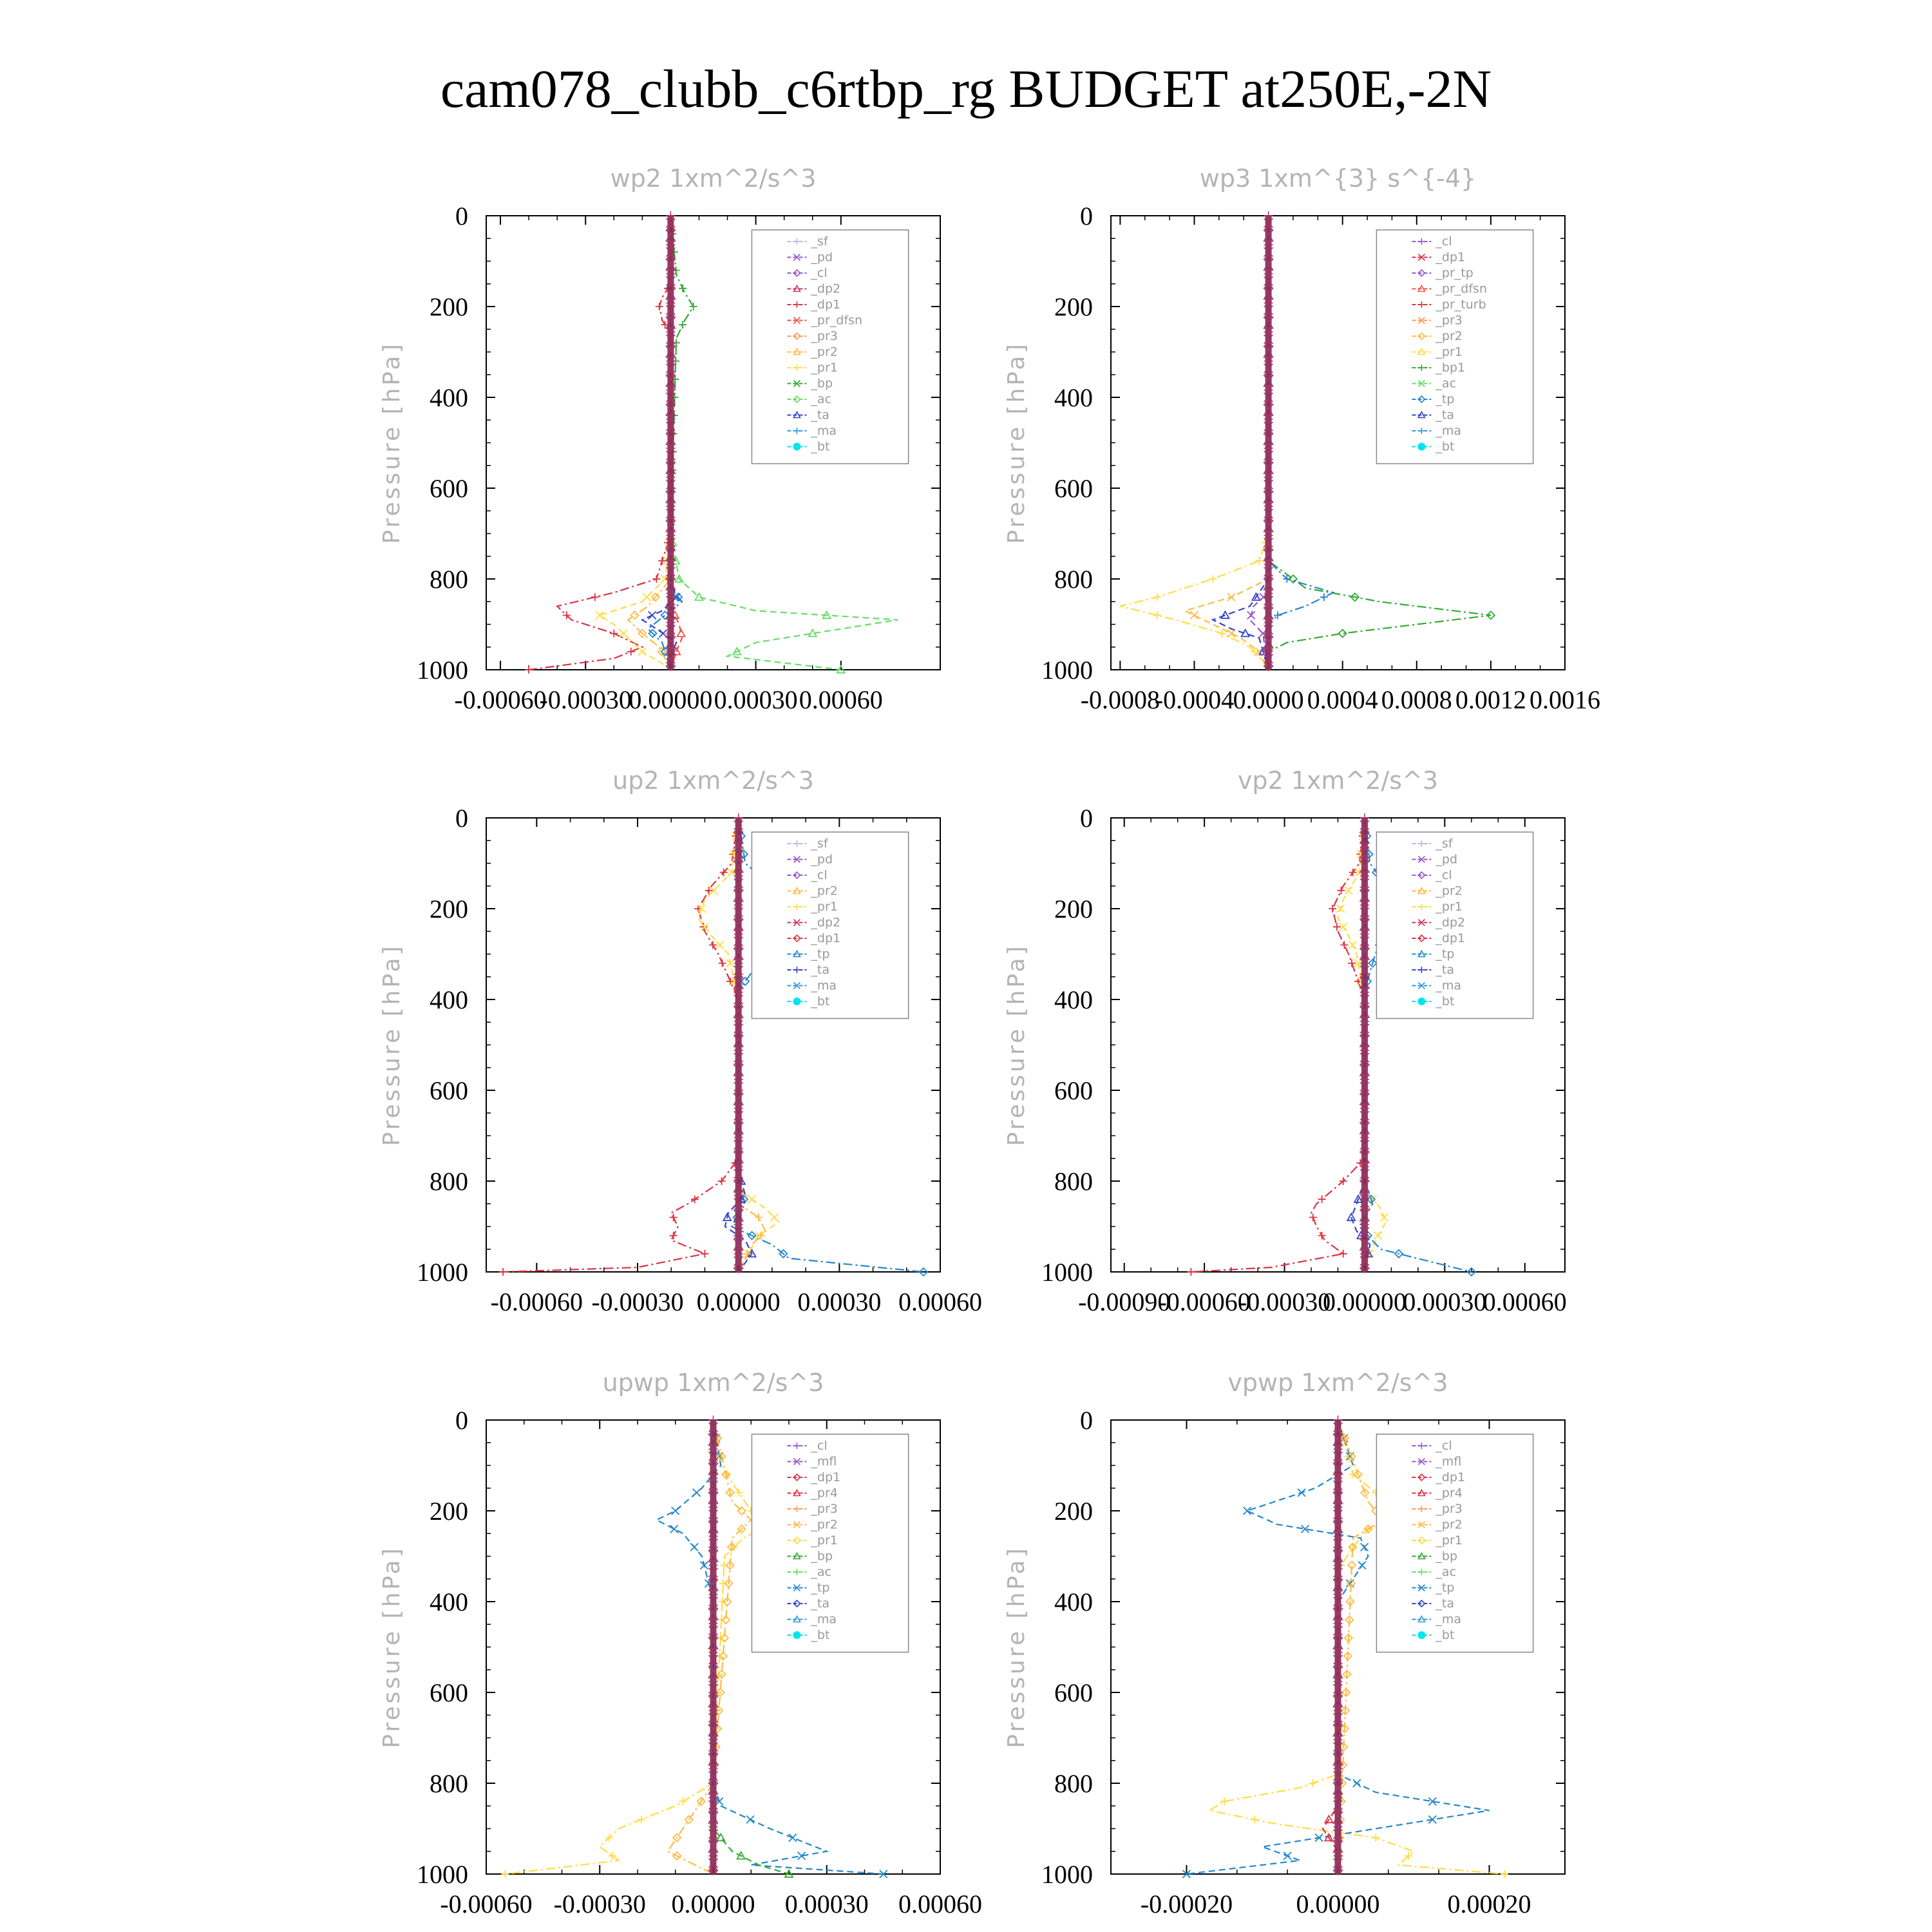 The height and width of the screenshot is (1932, 1932). What do you see at coordinates (1434, 384) in the screenshot?
I see `legend-item: _ac` at bounding box center [1434, 384].